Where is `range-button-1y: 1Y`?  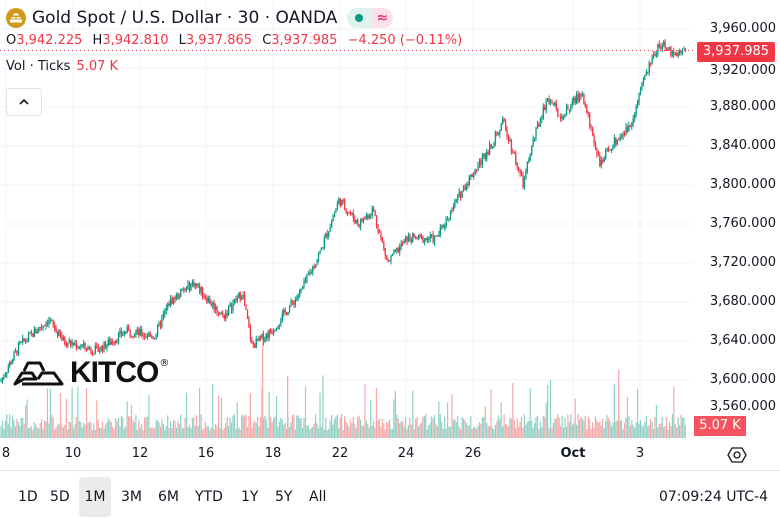
range-button-1y: 1Y is located at coordinates (250, 497).